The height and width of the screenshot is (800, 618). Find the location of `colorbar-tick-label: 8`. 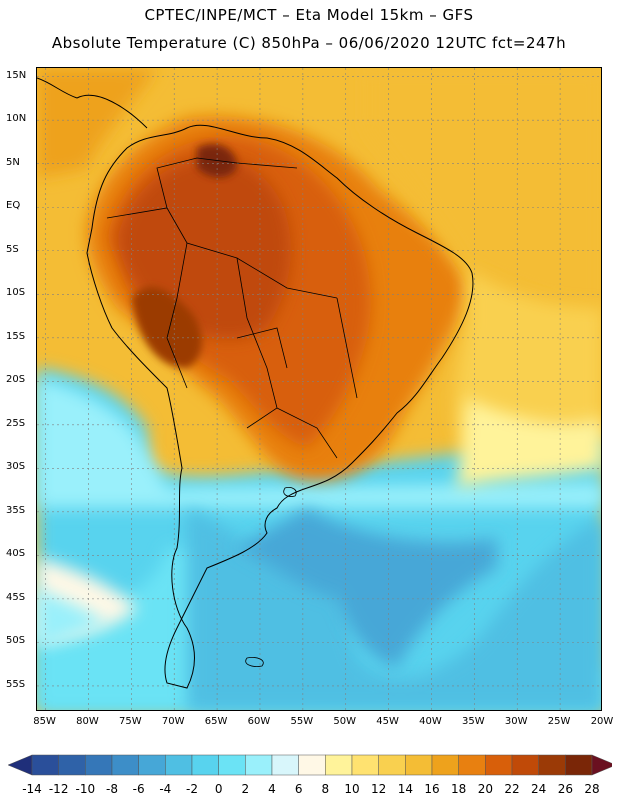

colorbar-tick-label: 8 is located at coordinates (325, 789).